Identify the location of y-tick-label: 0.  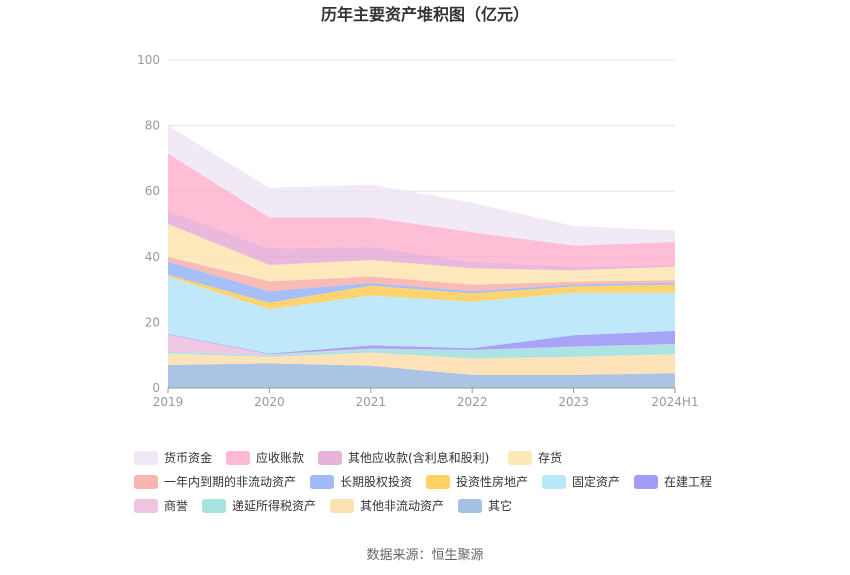
(156, 388).